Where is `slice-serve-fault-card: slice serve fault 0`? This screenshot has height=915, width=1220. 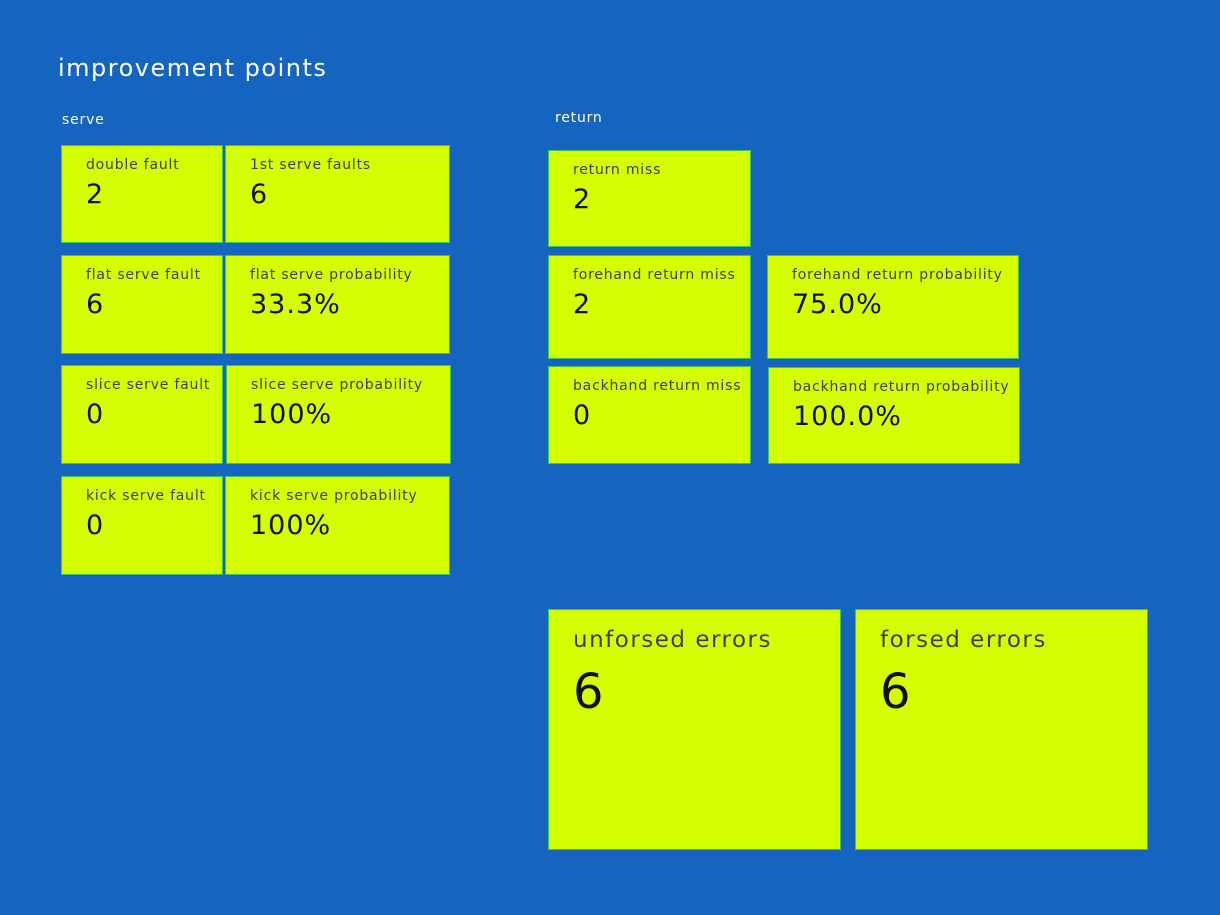
slice-serve-fault-card: slice serve fault 0 is located at coordinates (142, 414).